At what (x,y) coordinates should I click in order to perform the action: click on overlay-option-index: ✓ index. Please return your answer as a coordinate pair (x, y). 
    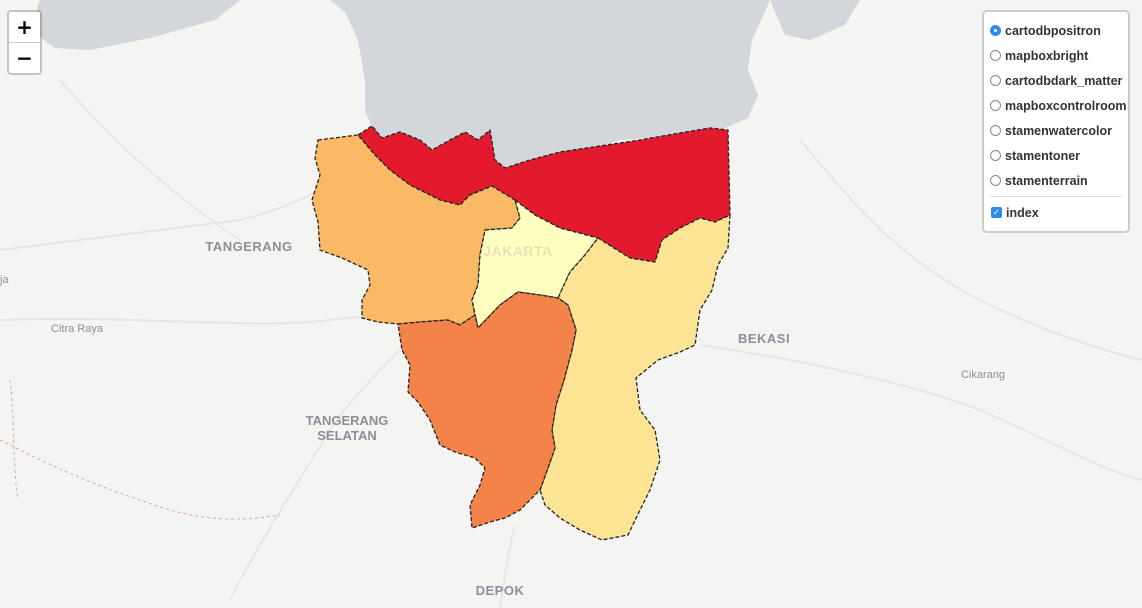
    Looking at the image, I should click on (1058, 212).